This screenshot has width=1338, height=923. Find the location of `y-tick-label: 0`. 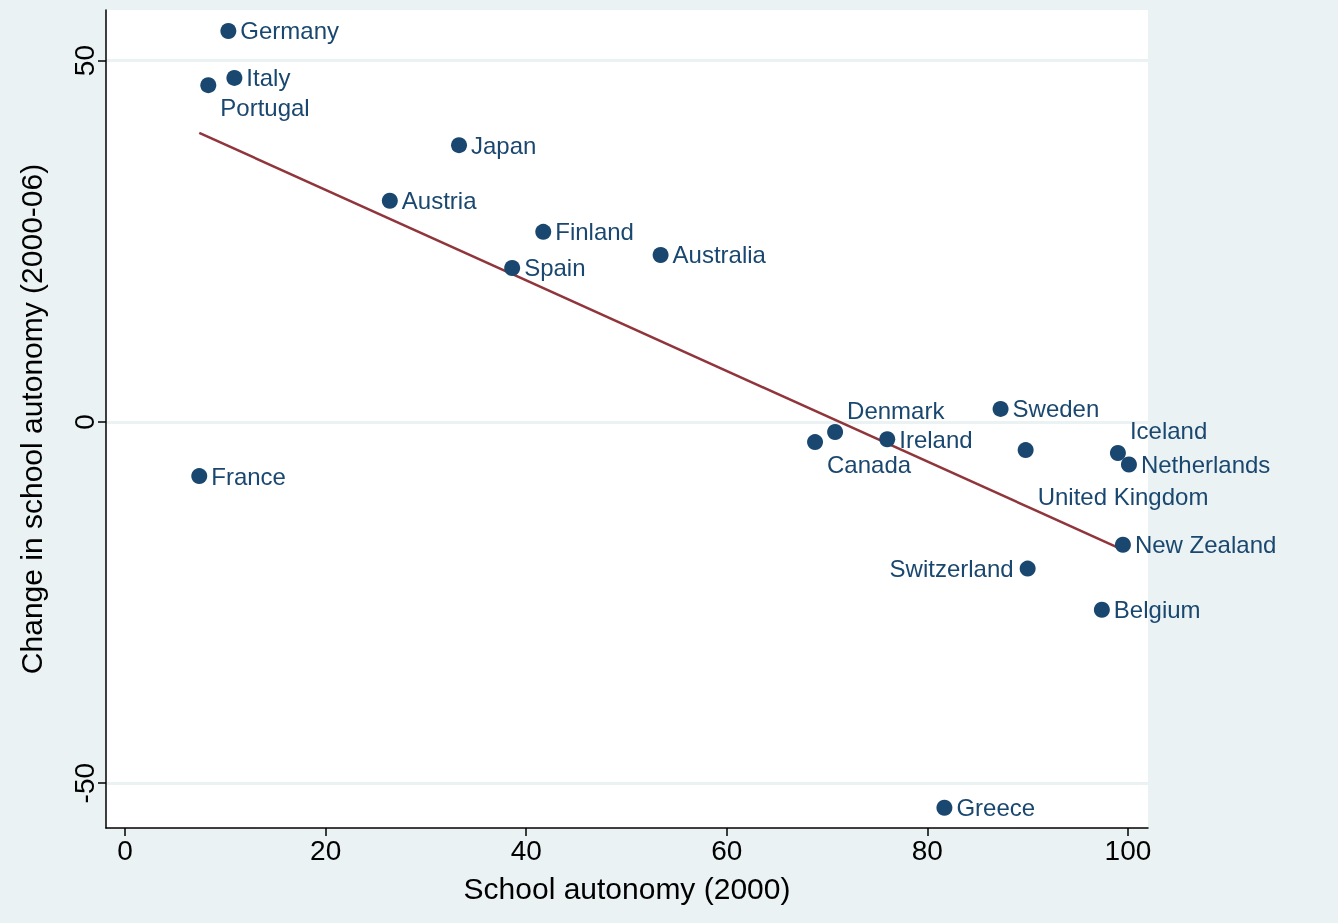

y-tick-label: 0 is located at coordinates (84, 422).